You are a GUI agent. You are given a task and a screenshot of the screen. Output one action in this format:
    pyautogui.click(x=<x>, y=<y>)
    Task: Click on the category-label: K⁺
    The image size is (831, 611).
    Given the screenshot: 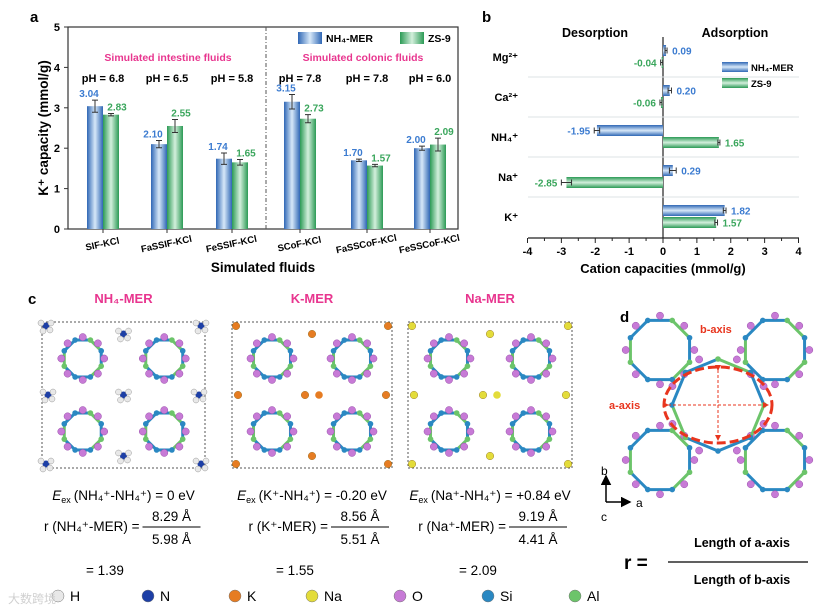 What is the action you would take?
    pyautogui.click(x=511, y=218)
    